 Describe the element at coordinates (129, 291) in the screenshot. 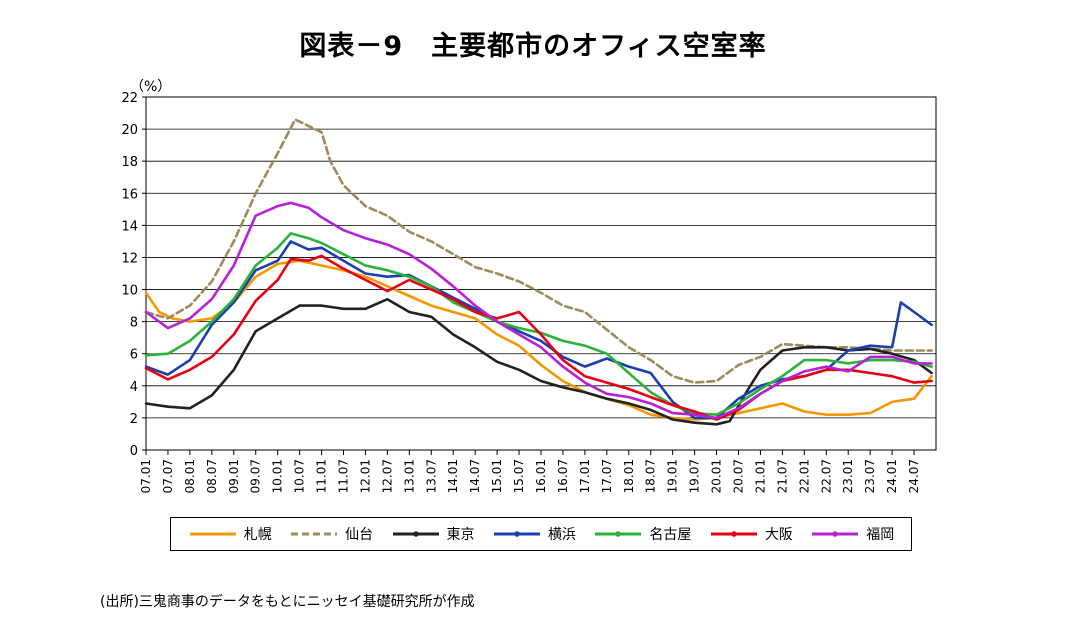

I see `y-tick-label: 10` at that location.